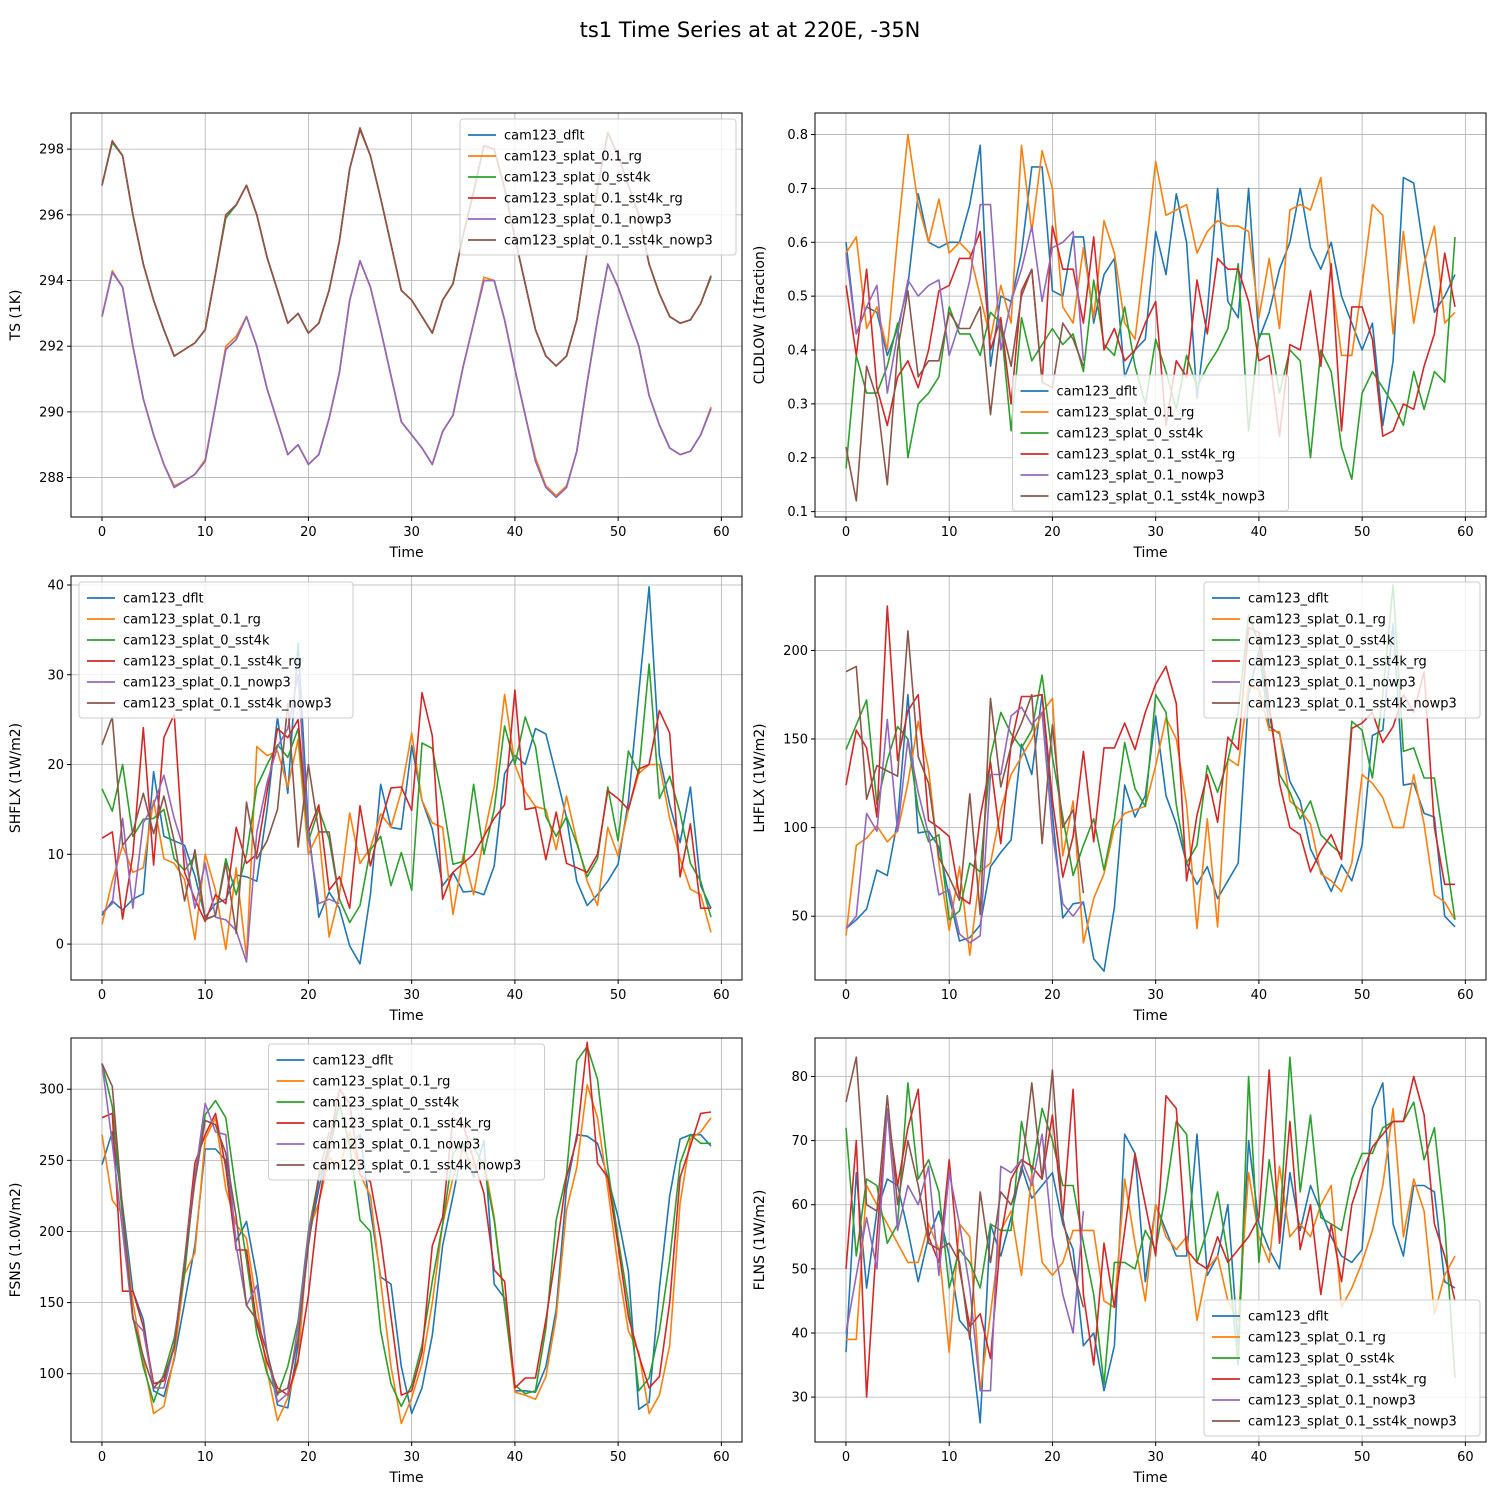 The image size is (1500, 1500). What do you see at coordinates (799, 1077) in the screenshot?
I see `y-tick-label: 80` at bounding box center [799, 1077].